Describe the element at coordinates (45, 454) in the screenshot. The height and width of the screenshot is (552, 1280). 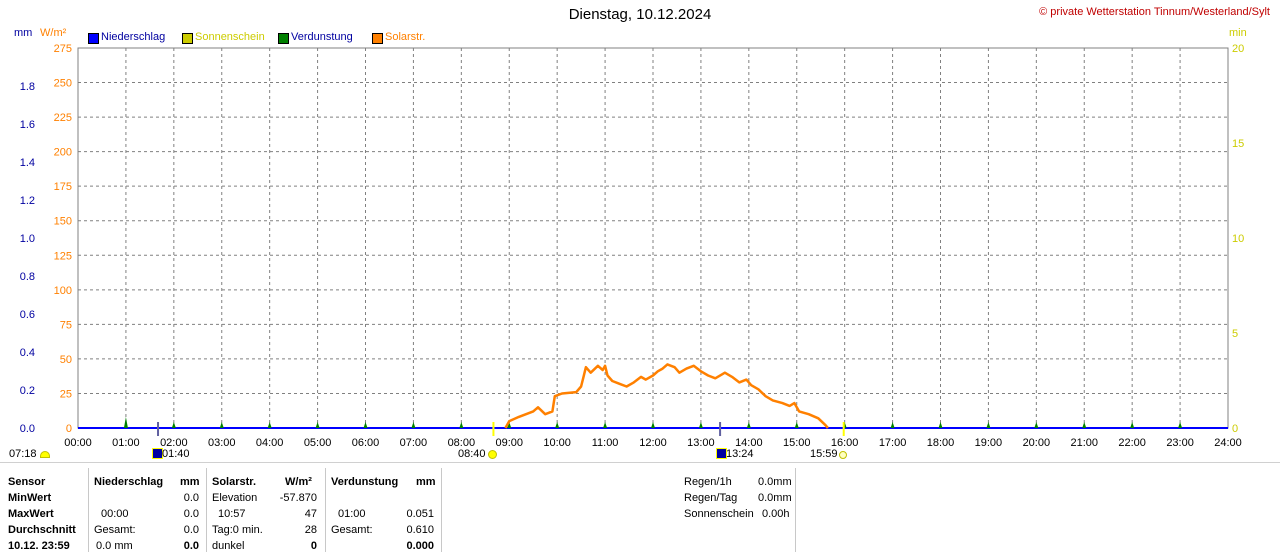
I see `sunrise-icon` at that location.